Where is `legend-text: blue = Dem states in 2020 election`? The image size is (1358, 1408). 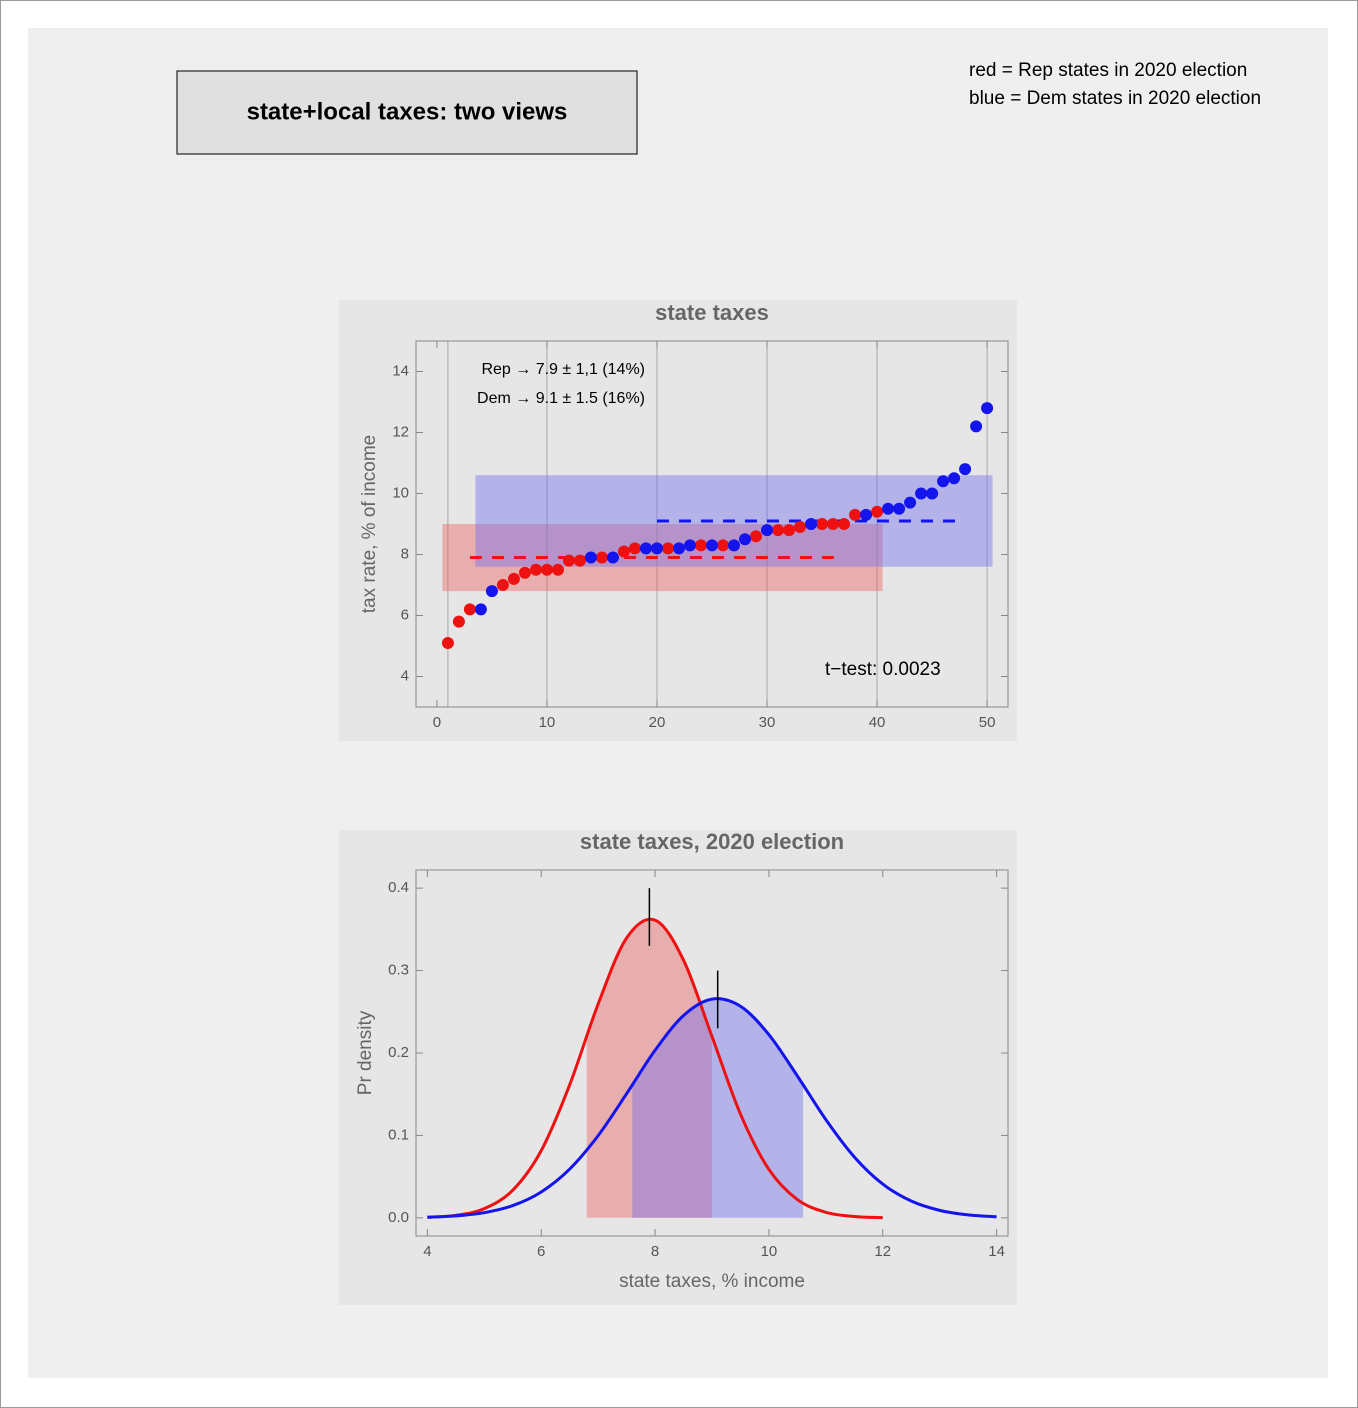
legend-text: blue = Dem states in 2020 election is located at coordinates (1115, 98).